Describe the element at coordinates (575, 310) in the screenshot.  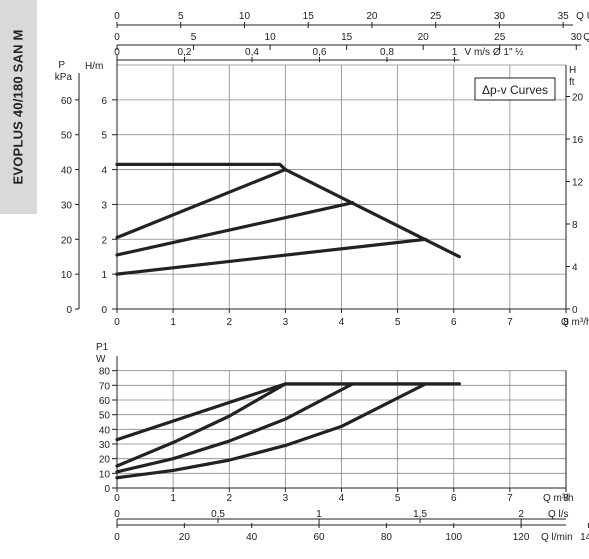
I see `ft-tick-label: 0` at that location.